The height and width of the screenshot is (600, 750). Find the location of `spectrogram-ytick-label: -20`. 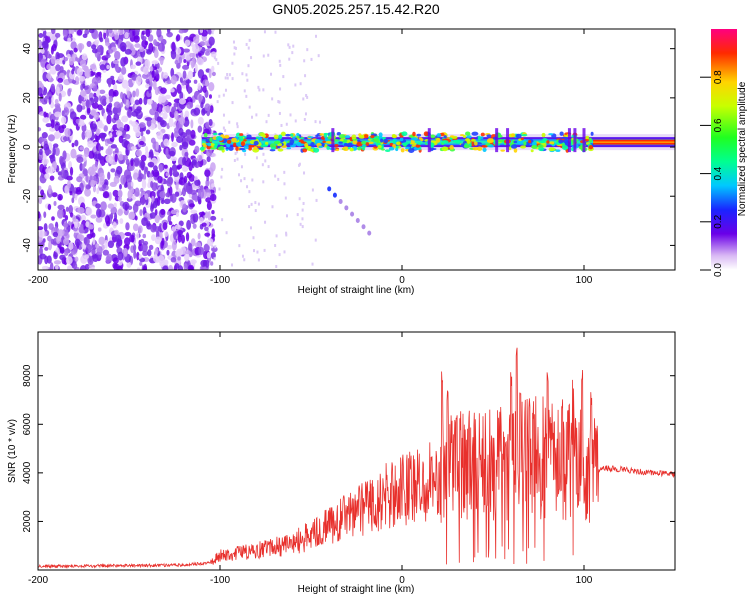

spectrogram-ytick-label: -20 is located at coordinates (27, 196).